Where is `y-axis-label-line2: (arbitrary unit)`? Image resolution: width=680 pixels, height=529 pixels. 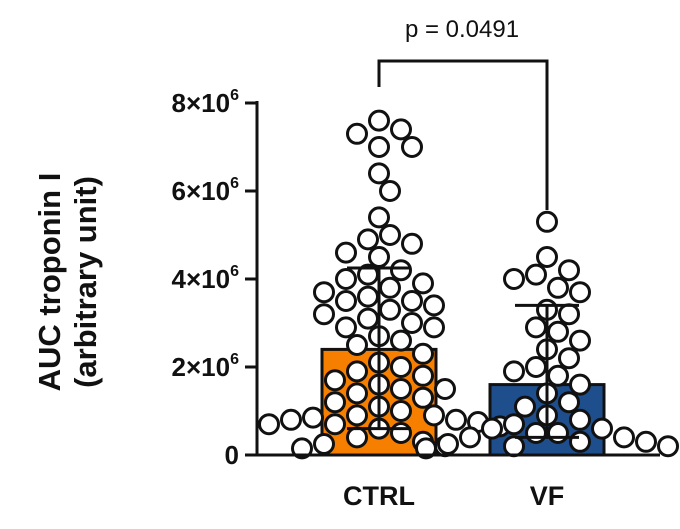 y-axis-label-line2: (arbitrary unit) is located at coordinates (85, 282).